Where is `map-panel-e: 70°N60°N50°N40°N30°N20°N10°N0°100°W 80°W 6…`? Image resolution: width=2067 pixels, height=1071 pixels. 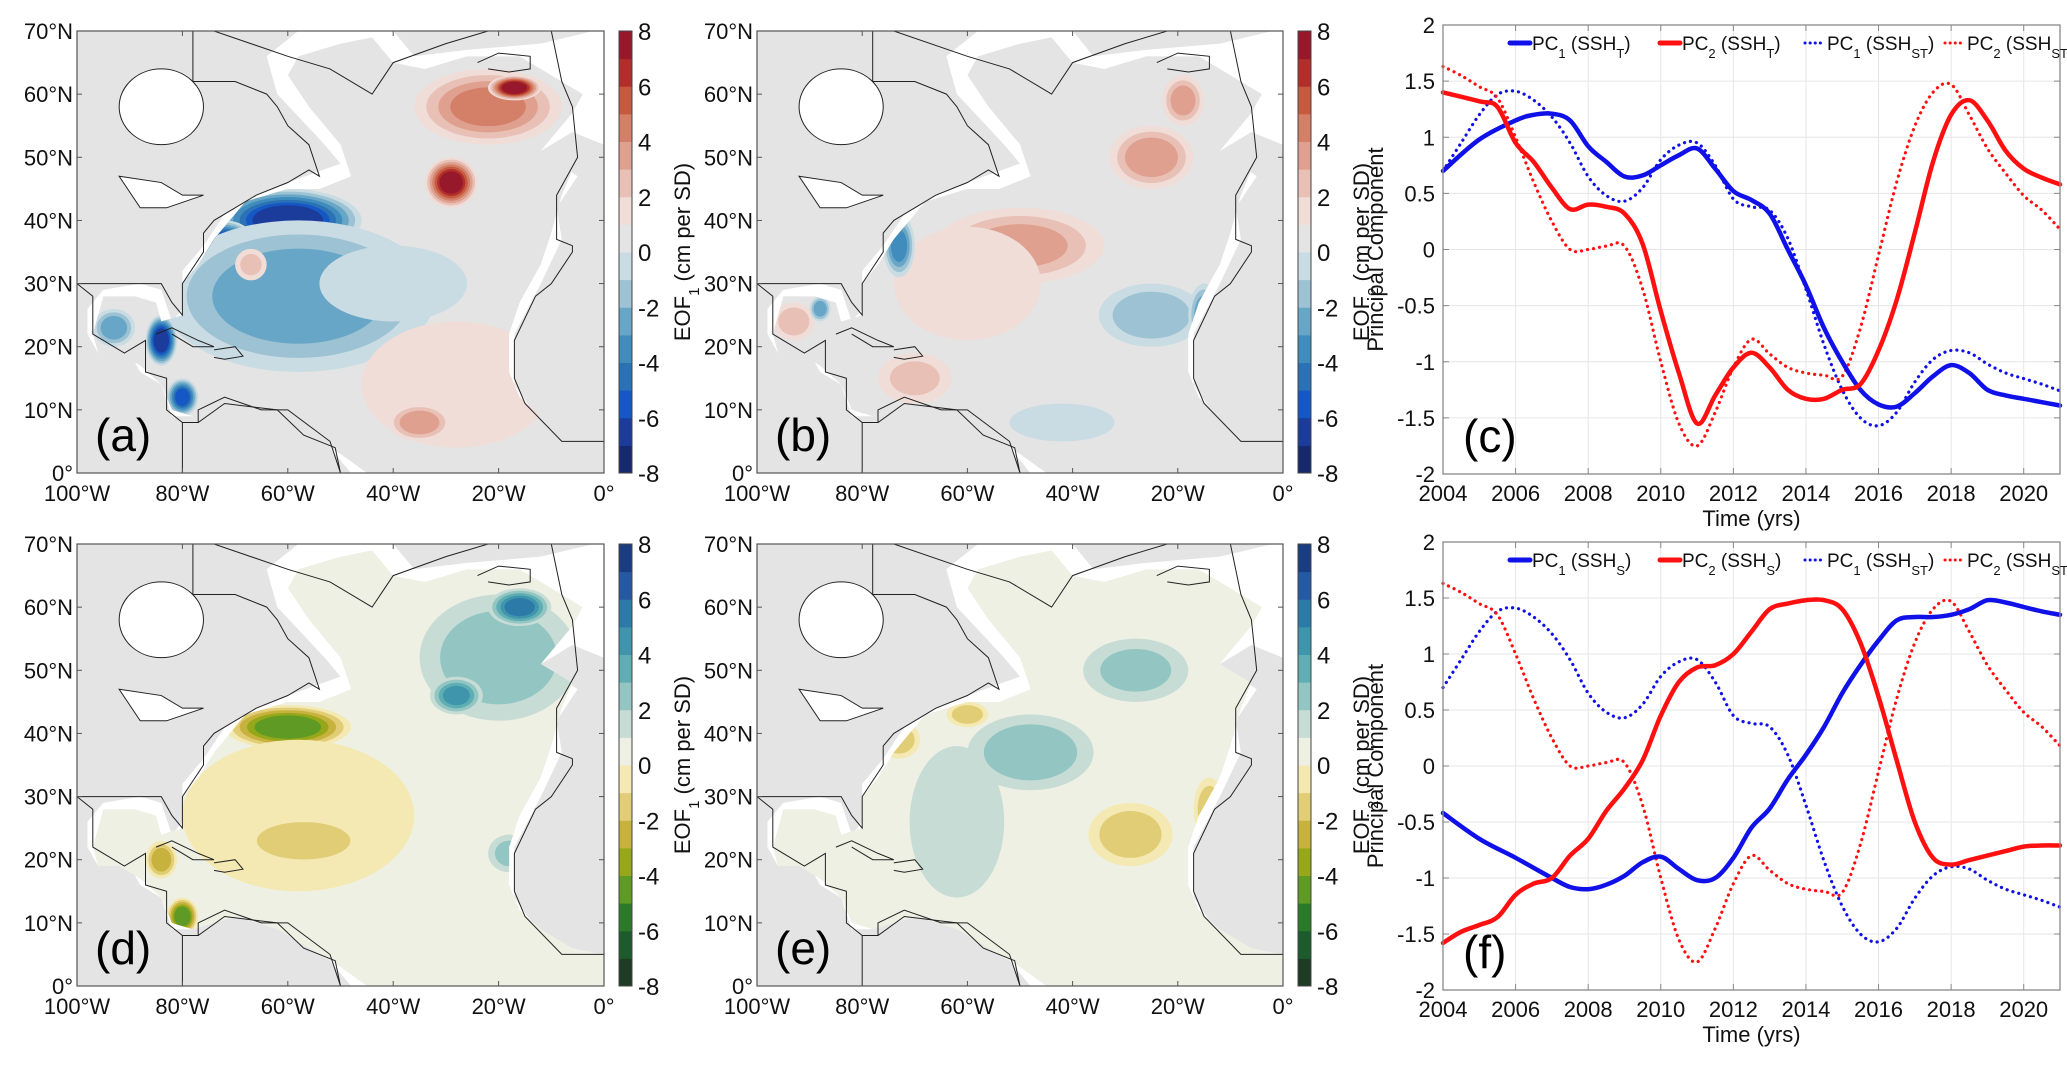 map-panel-e: 70°N60°N50°N40°N30°N20°N10°N0°100°W 80°W 6… is located at coordinates (1043, 775).